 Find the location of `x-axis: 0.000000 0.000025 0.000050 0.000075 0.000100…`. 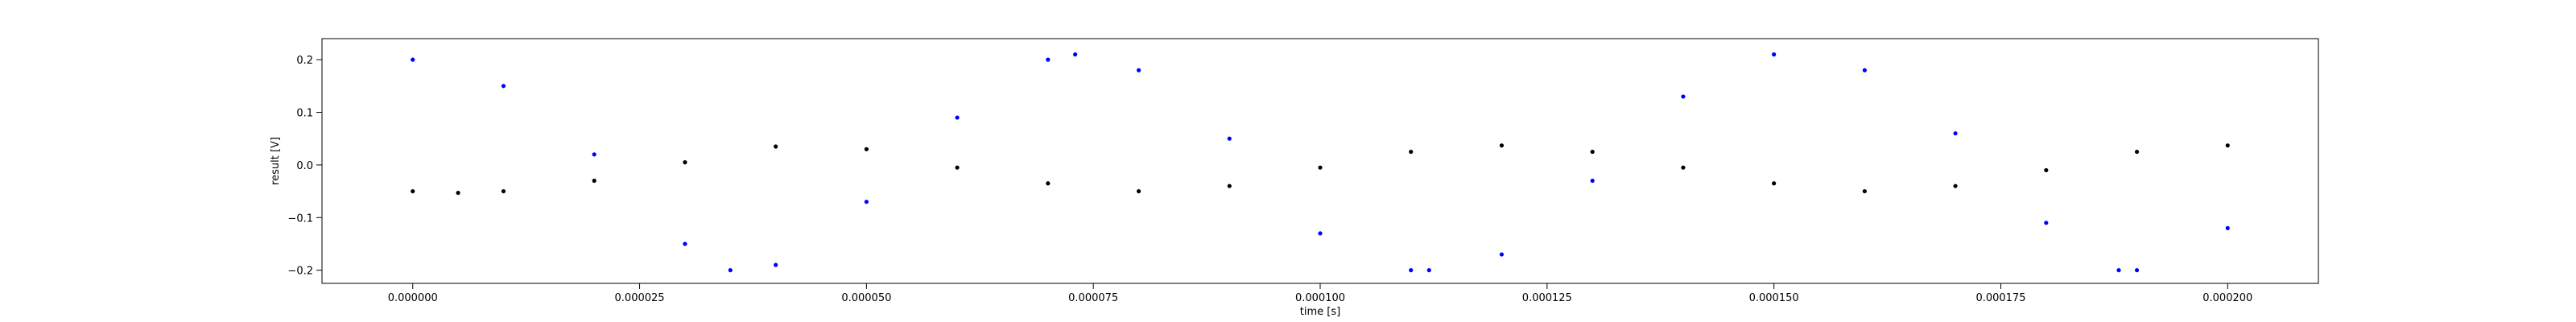

x-axis: 0.000000 0.000025 0.000050 0.000075 0.000100… is located at coordinates (1320, 293).